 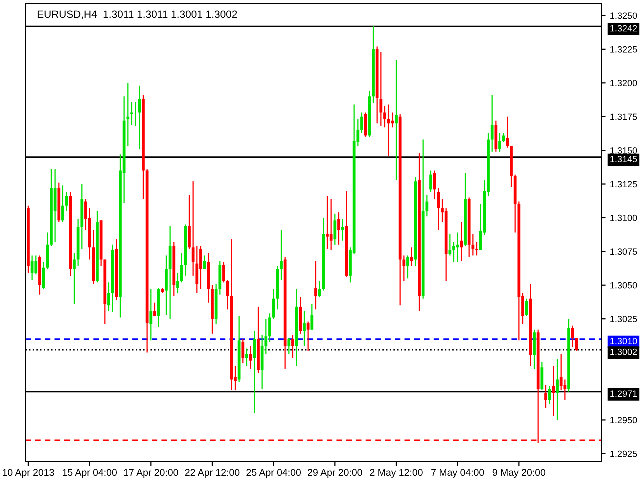 What do you see at coordinates (624, 285) in the screenshot?
I see `y-tick-label: 1.3050` at bounding box center [624, 285].